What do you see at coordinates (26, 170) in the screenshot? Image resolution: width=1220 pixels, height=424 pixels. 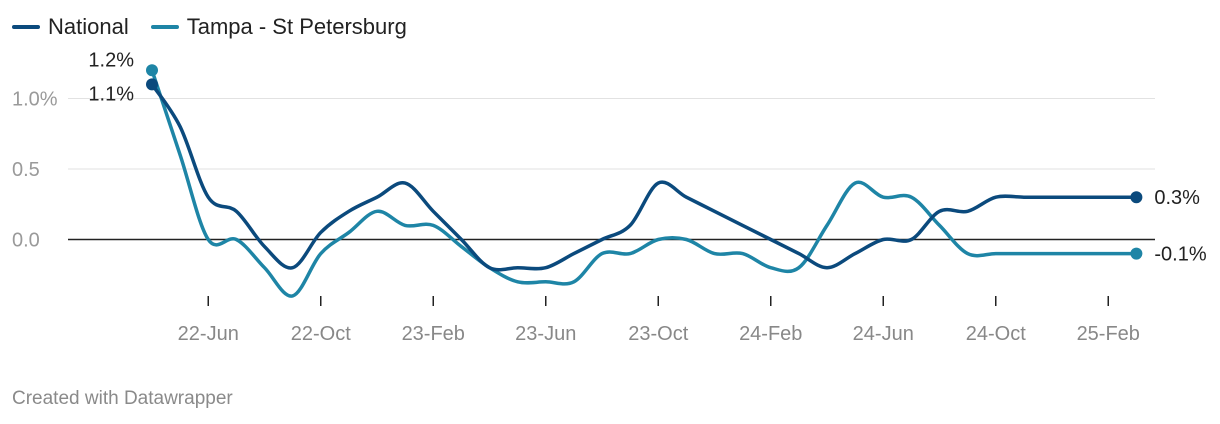 I see `y-tick-label: 0.5` at bounding box center [26, 170].